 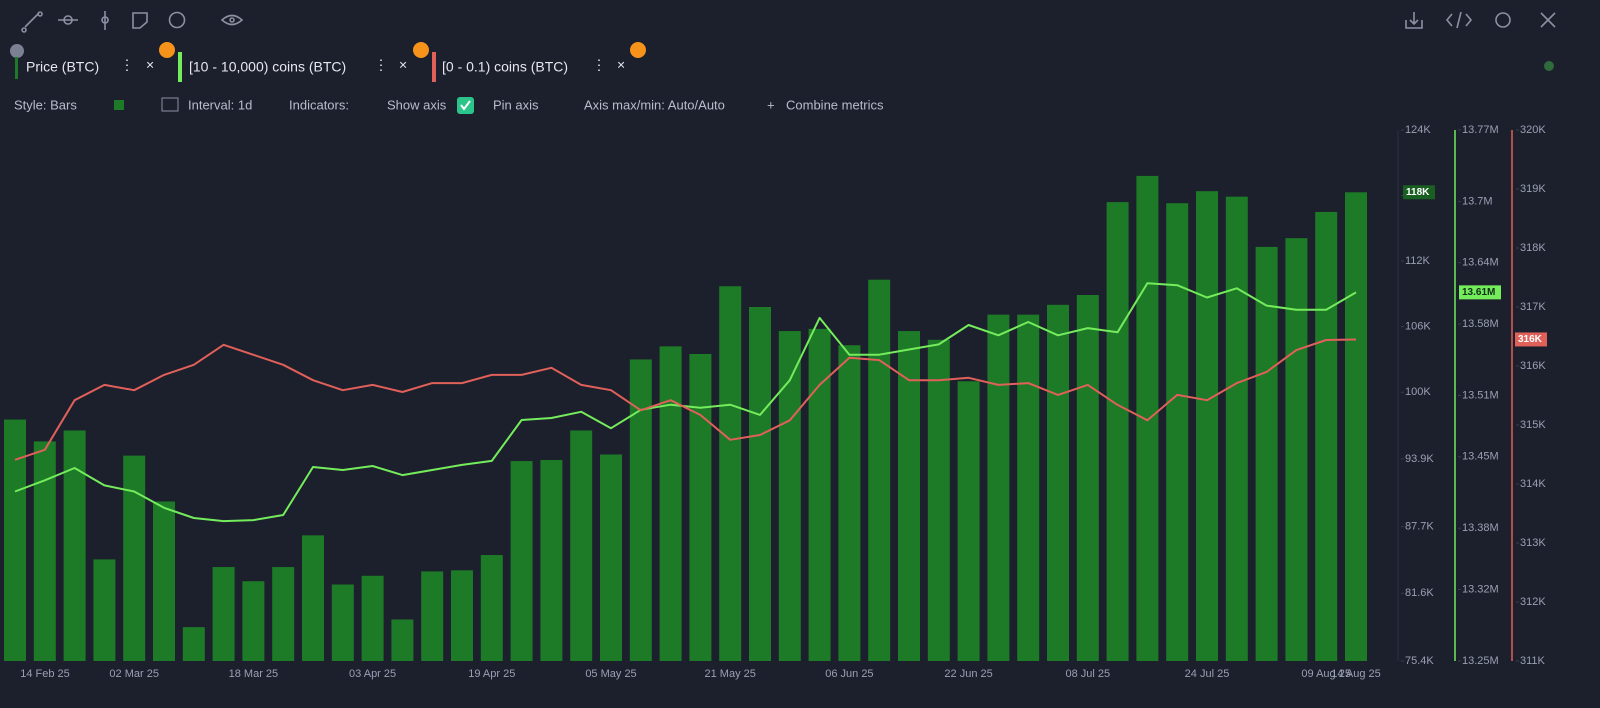 I want to click on btc-icon, so click(x=167, y=50).